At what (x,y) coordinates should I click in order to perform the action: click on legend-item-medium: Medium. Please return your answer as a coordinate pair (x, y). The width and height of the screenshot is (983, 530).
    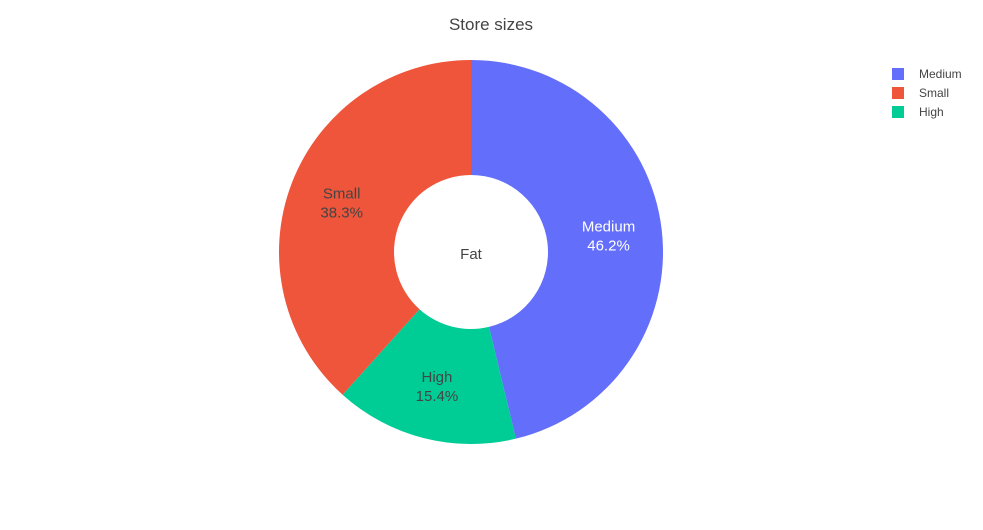
    Looking at the image, I should click on (927, 74).